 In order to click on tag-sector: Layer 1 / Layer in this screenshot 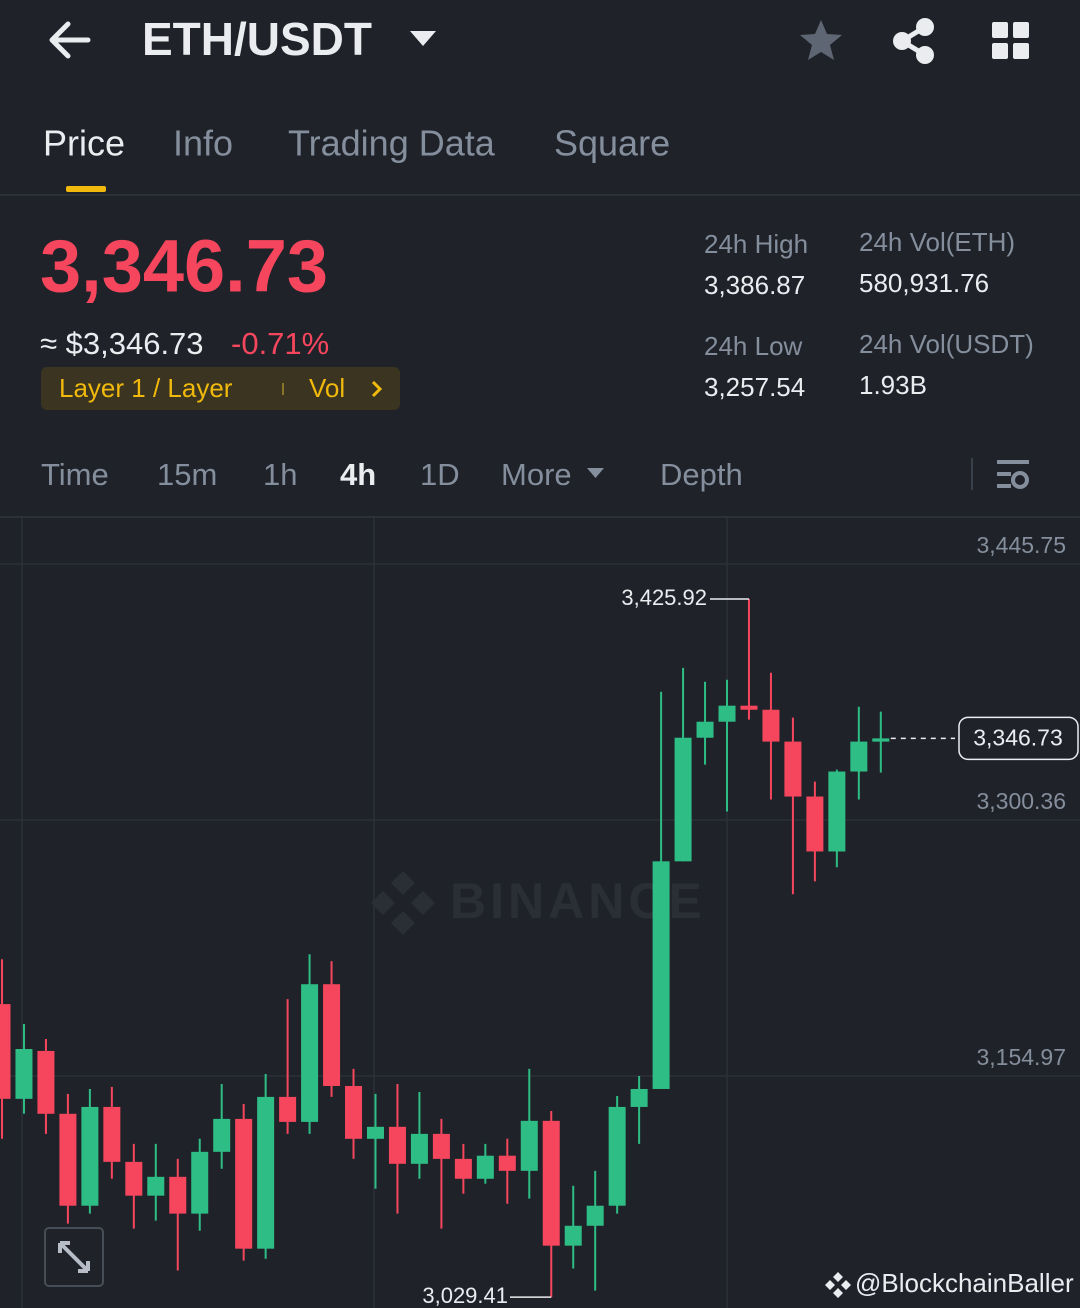, I will do `click(146, 388)`.